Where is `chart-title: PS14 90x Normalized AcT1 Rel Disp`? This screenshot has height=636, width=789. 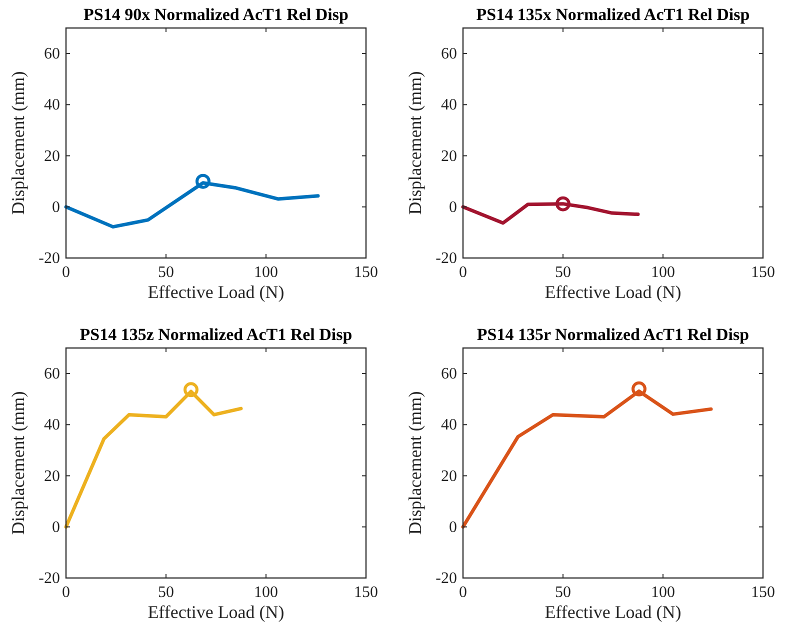
chart-title: PS14 90x Normalized AcT1 Rel Disp is located at coordinates (216, 14).